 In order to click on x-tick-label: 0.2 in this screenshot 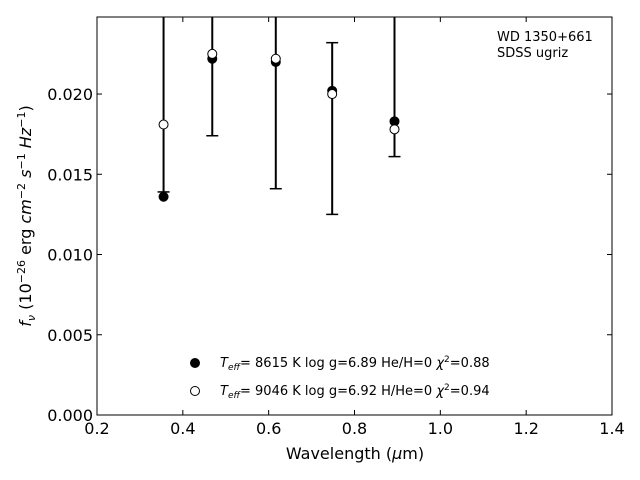, I will do `click(96, 428)`.